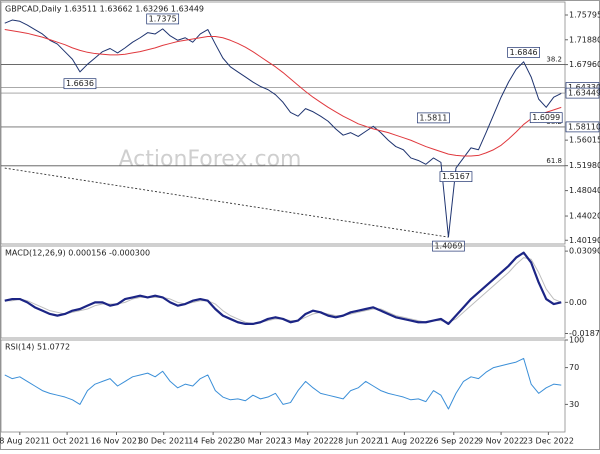  Describe the element at coordinates (77, 253) in the screenshot. I see `panel-title: MACD(12,26,9) 0.000156 -0.000300` at that location.